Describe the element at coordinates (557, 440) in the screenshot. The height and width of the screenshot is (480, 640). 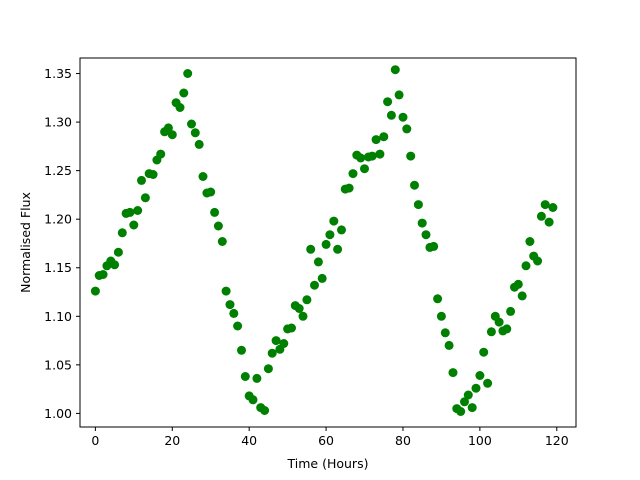
I see `x-tick-label: 120` at that location.